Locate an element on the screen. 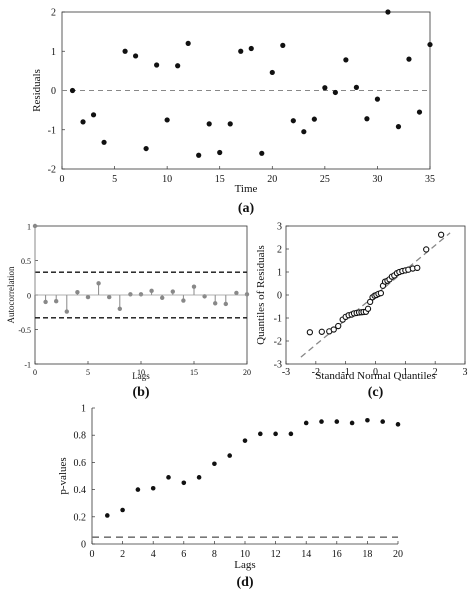  y-tick-label: -1 is located at coordinates (278, 319).